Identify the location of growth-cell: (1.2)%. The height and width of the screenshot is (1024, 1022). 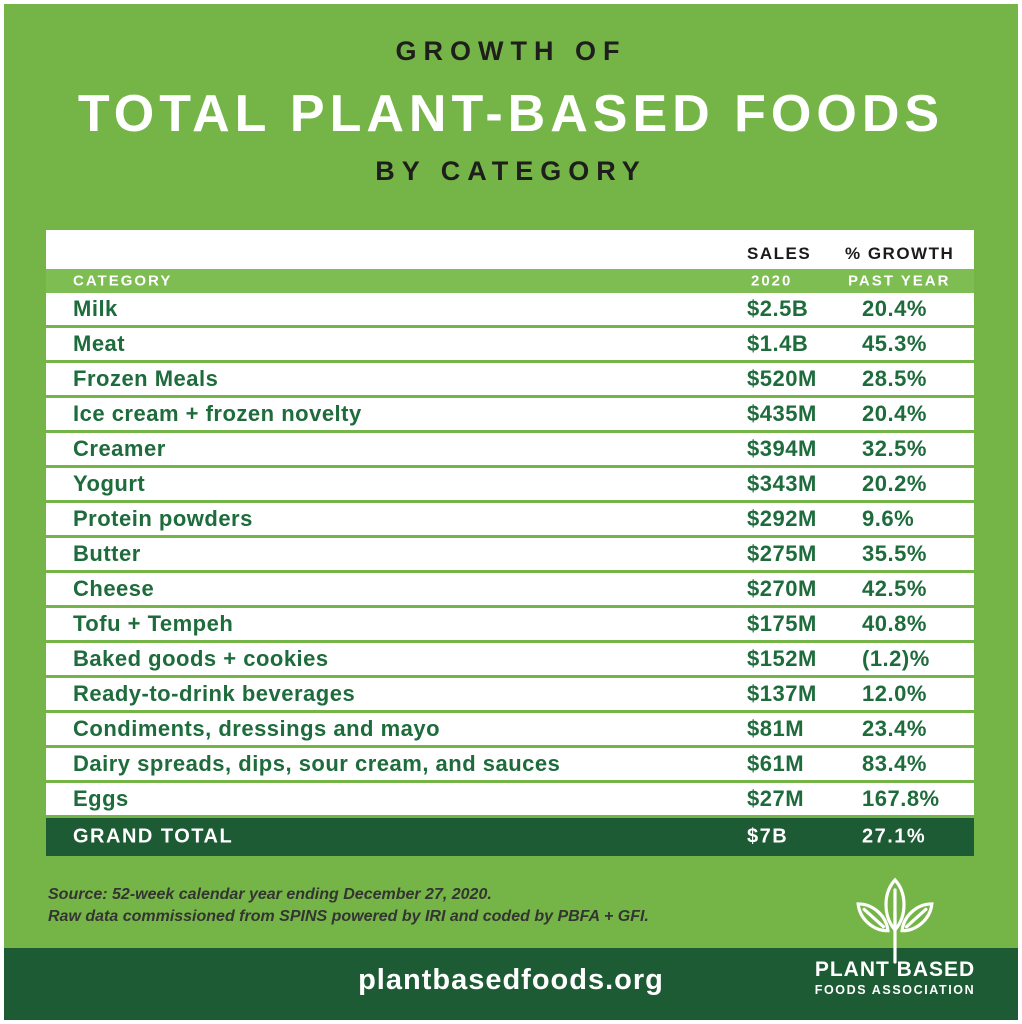
(896, 658).